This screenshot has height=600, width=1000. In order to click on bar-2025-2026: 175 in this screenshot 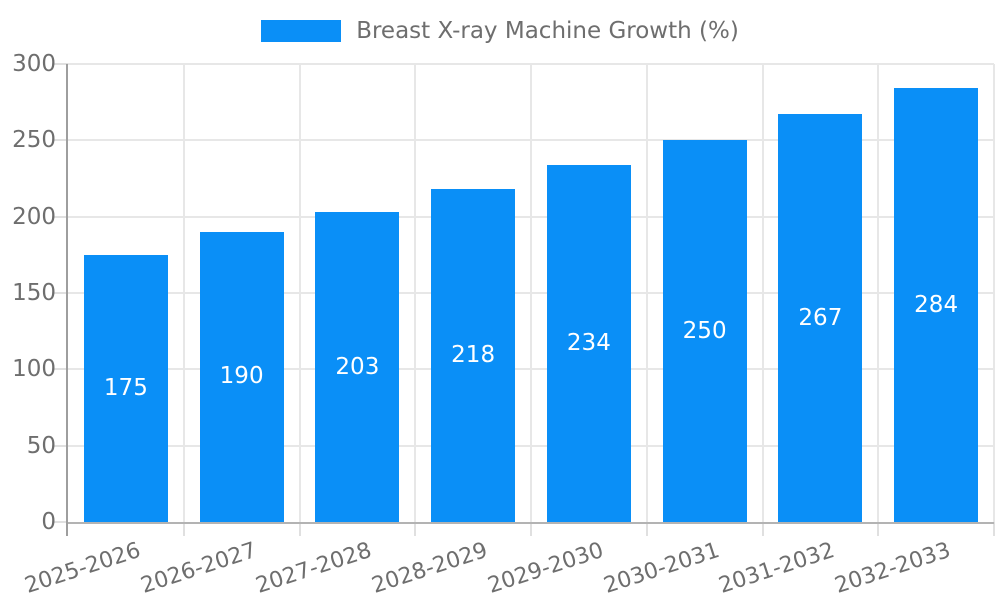, I will do `click(125, 388)`.